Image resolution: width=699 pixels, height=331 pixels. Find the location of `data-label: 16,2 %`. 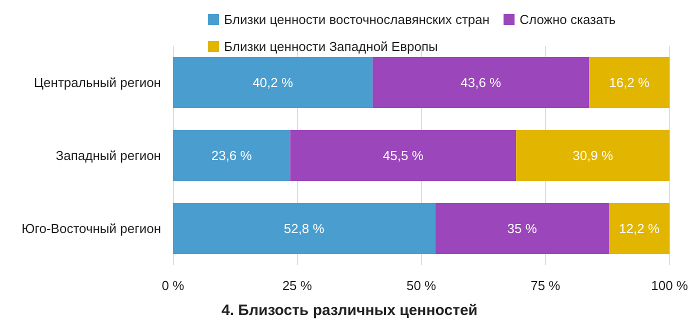

data-label: 16,2 % is located at coordinates (629, 82).